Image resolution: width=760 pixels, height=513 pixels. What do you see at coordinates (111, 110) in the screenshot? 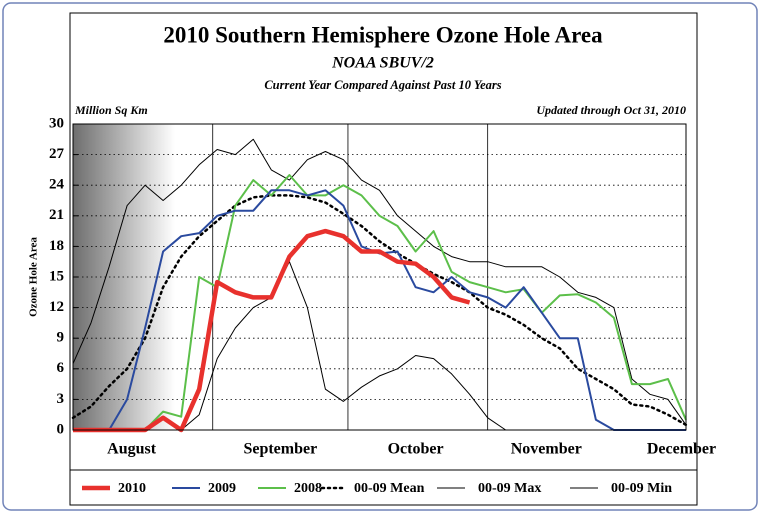
I see `units-label: Million Sq Km` at bounding box center [111, 110].